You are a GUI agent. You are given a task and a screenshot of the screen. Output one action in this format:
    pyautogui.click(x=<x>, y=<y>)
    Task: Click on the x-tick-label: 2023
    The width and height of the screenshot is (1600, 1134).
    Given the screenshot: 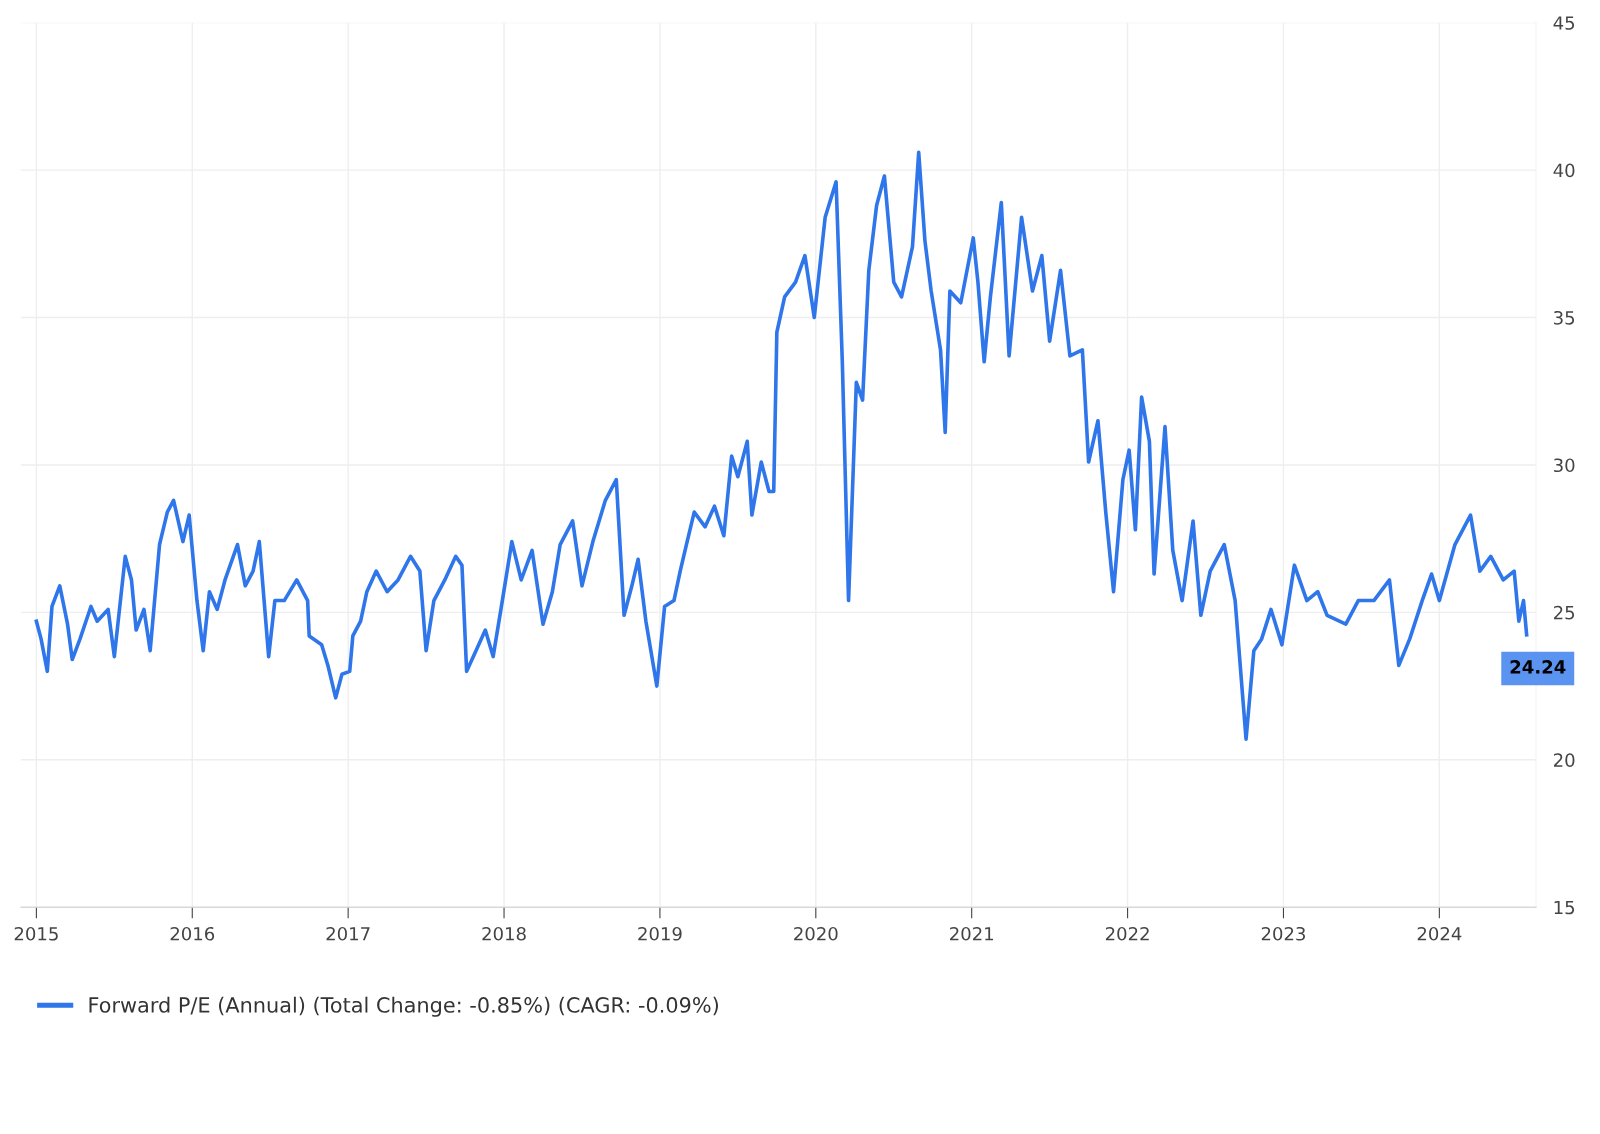 What is the action you would take?
    pyautogui.click(x=1283, y=933)
    